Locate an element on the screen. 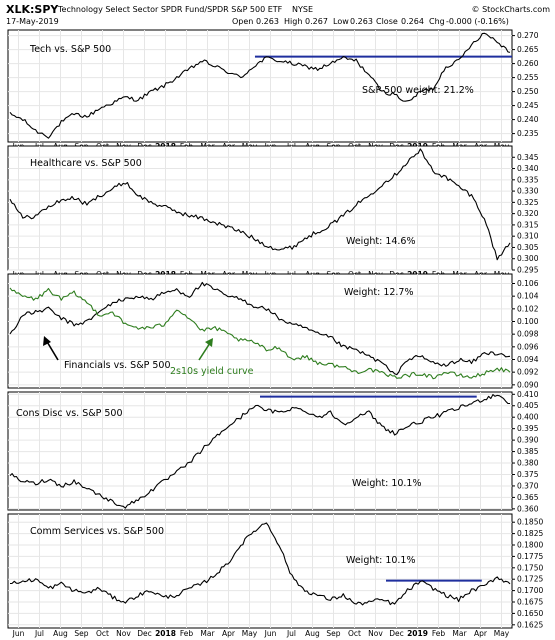 This screenshot has height=640, width=555. y-tick-label: 0.235 is located at coordinates (528, 133).